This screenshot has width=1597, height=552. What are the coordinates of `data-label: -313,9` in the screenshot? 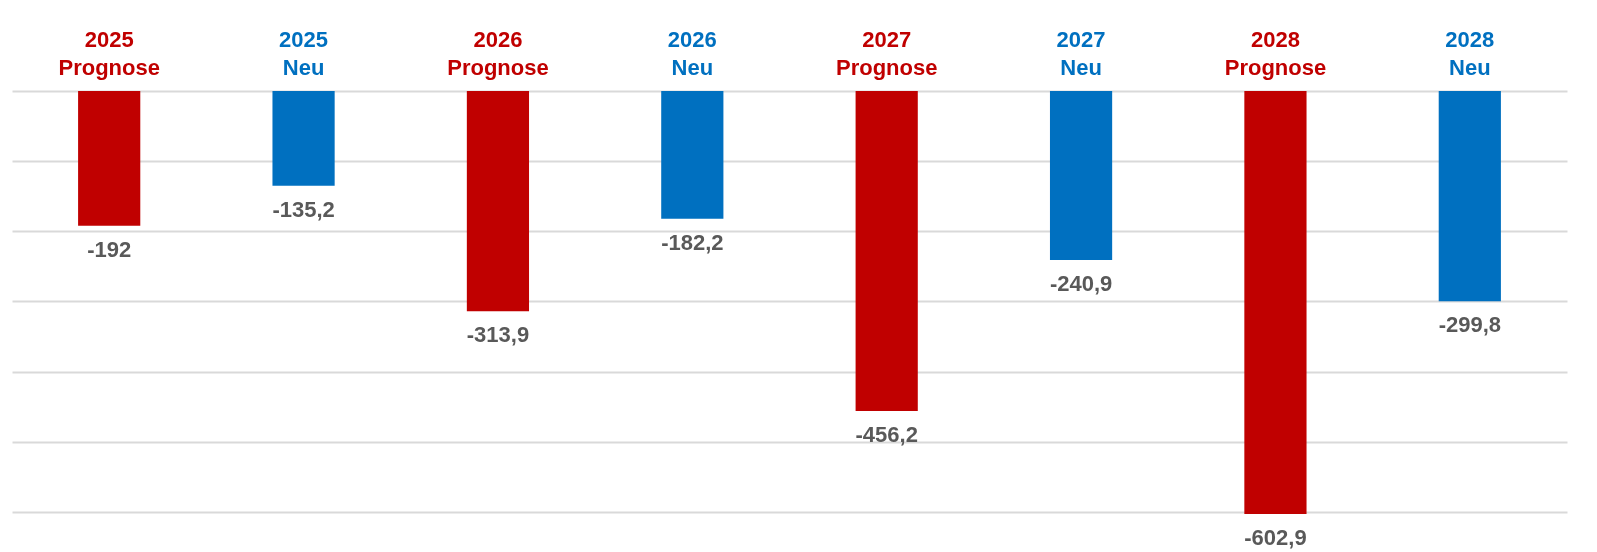 It's located at (498, 335).